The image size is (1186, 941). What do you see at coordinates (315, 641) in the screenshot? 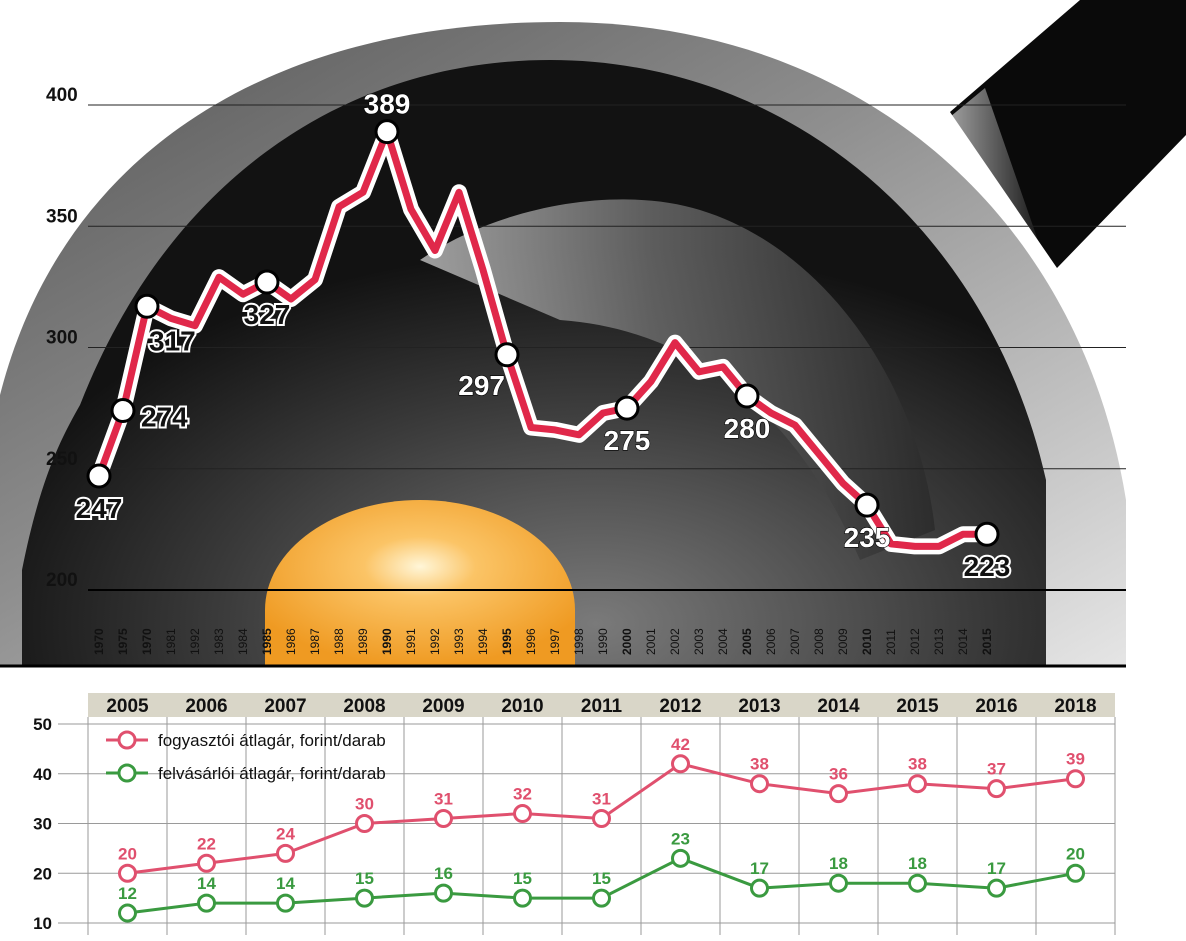
I see `top-x-tick-label: 1987` at bounding box center [315, 641].